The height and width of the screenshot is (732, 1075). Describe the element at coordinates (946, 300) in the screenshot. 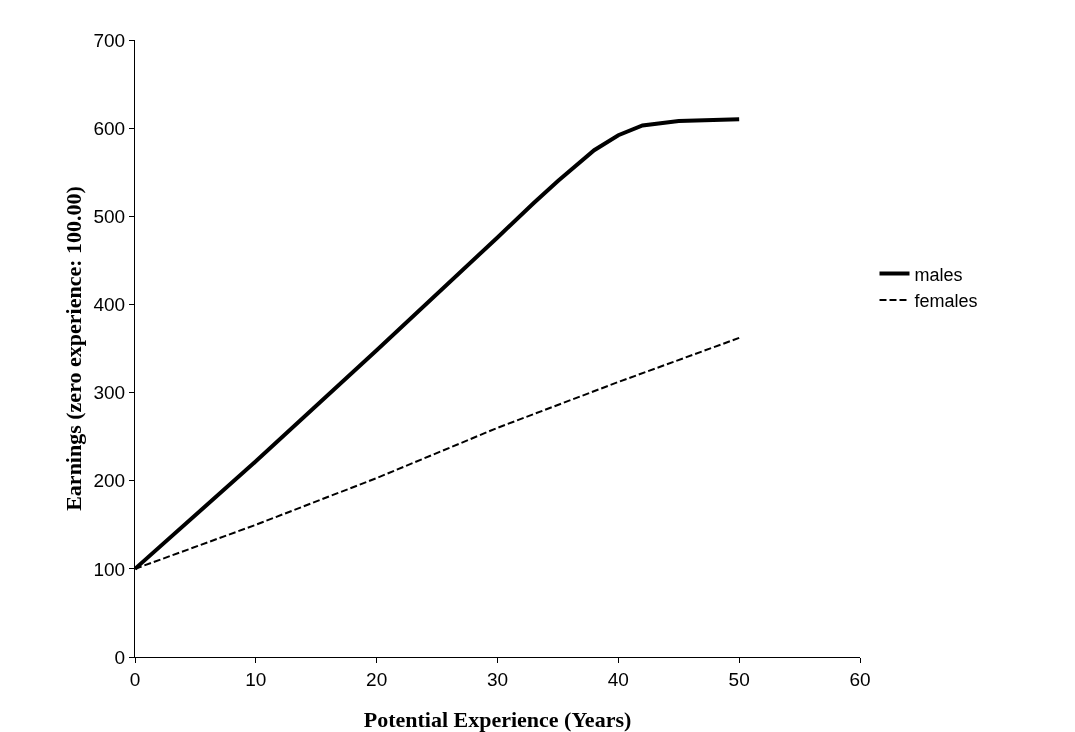

I see `legend-label: females` at that location.